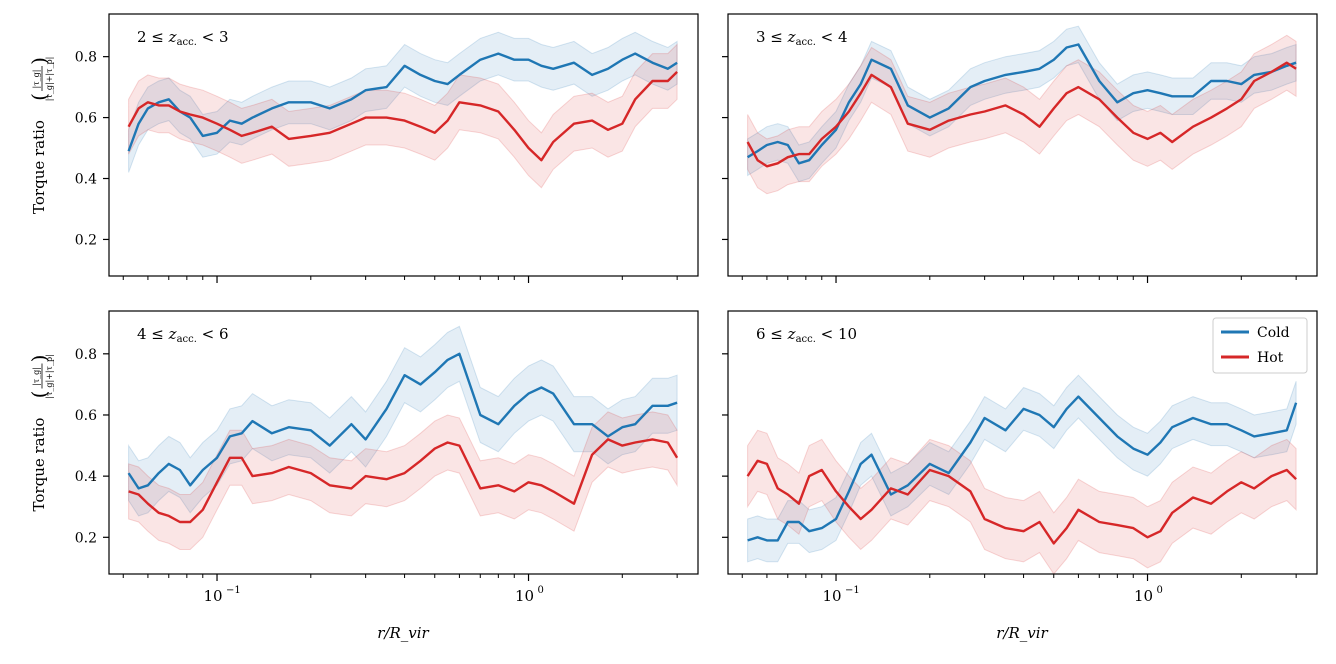 The image size is (1336, 664). I want to click on xlabel-left: r/R_vir, so click(403, 633).